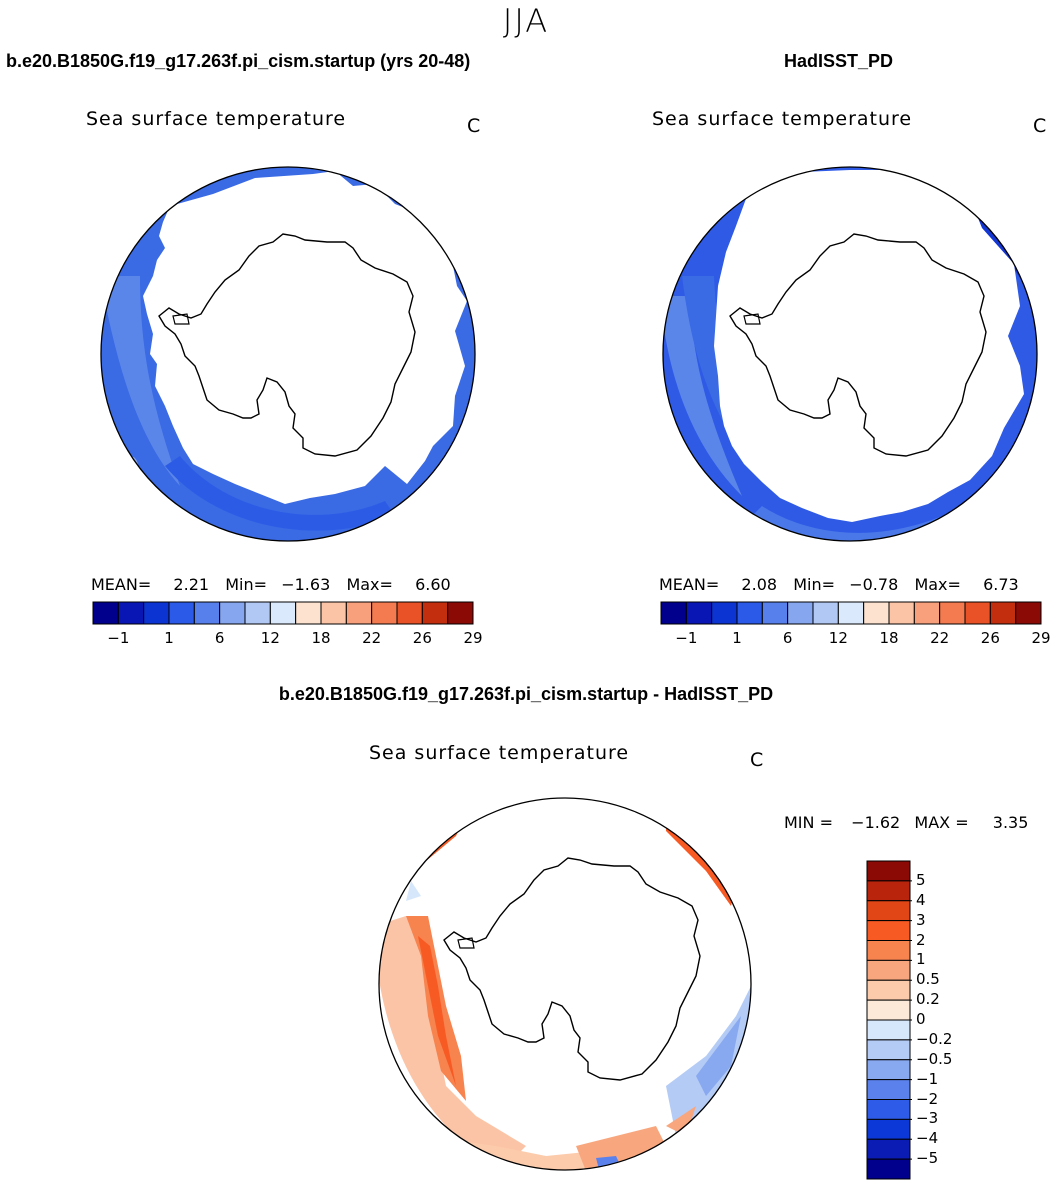  I want to click on antarctica-outline-diff, so click(572, 969).